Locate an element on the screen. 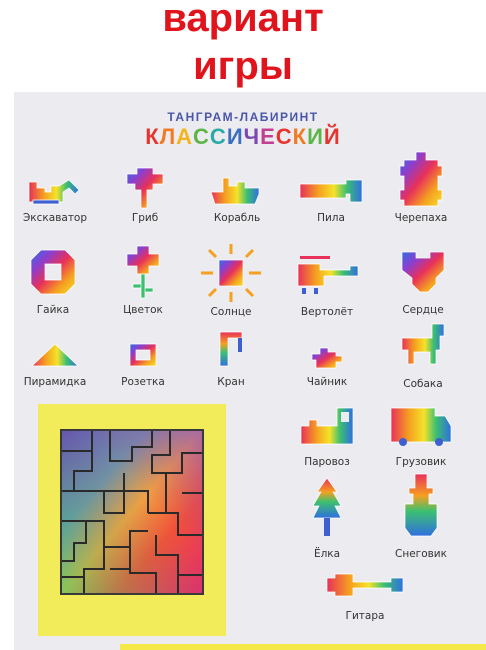  figure-heart: Сердце is located at coordinates (423, 283).